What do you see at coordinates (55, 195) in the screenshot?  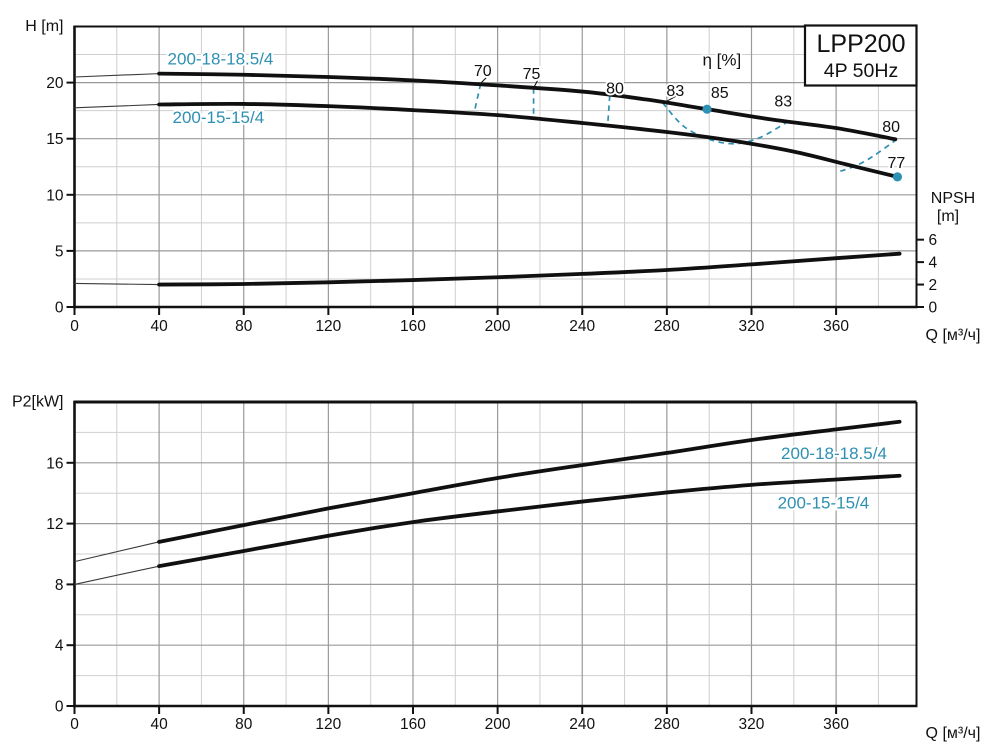 I see `y-tick-label: 10` at bounding box center [55, 195].